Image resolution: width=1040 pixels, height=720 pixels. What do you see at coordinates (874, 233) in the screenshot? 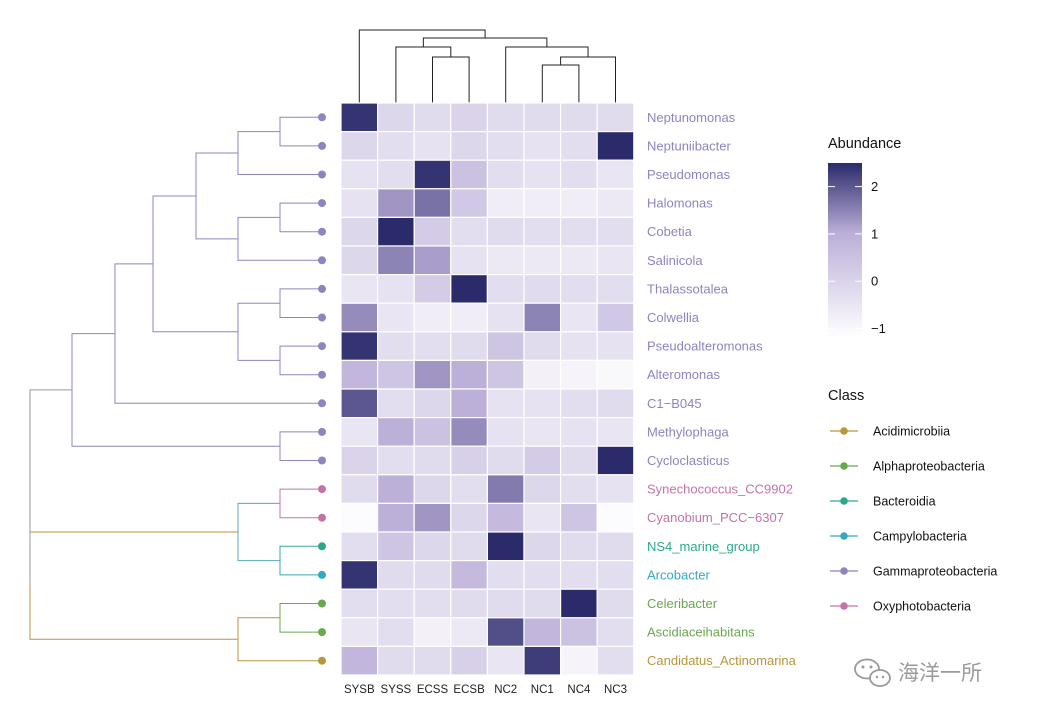
I see `abundance-tick-label: 1` at bounding box center [874, 233].